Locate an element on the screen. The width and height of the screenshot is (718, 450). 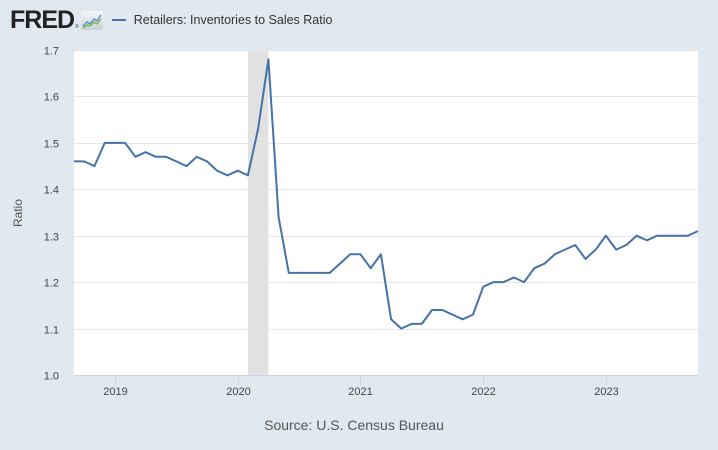
x-tick-label: 2022 is located at coordinates (483, 392).